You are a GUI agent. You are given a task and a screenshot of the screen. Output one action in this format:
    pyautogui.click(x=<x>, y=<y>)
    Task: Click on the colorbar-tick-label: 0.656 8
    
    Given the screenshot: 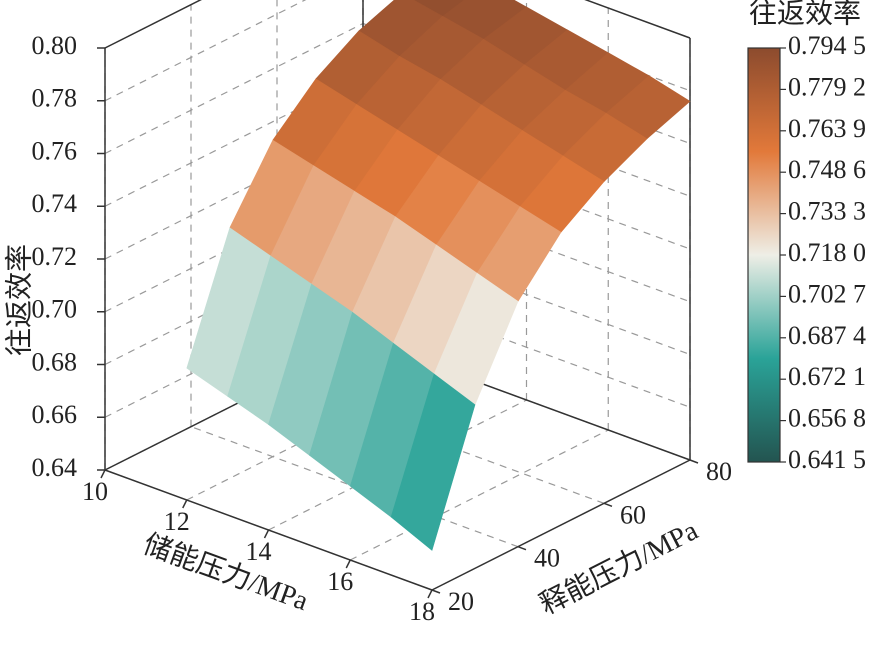 What is the action you would take?
    pyautogui.click(x=827, y=418)
    